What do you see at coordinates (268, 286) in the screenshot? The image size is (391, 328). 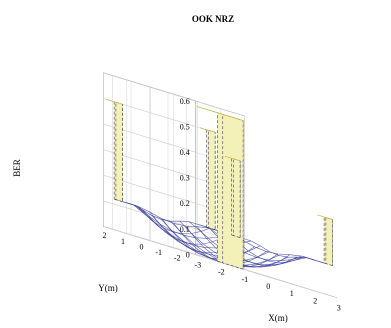 I see `x-tick-label: 0` at bounding box center [268, 286].